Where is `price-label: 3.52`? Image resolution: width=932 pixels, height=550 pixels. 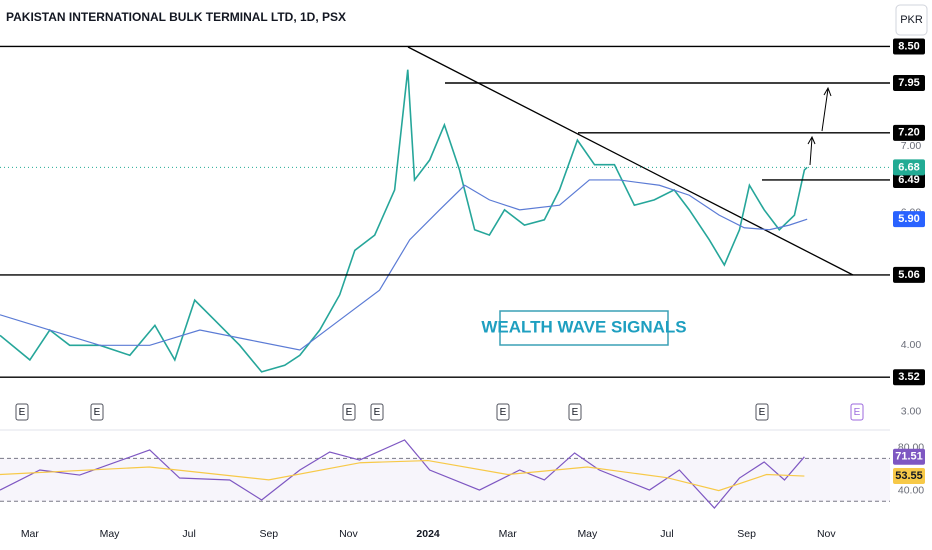 price-label: 3.52 is located at coordinates (908, 377).